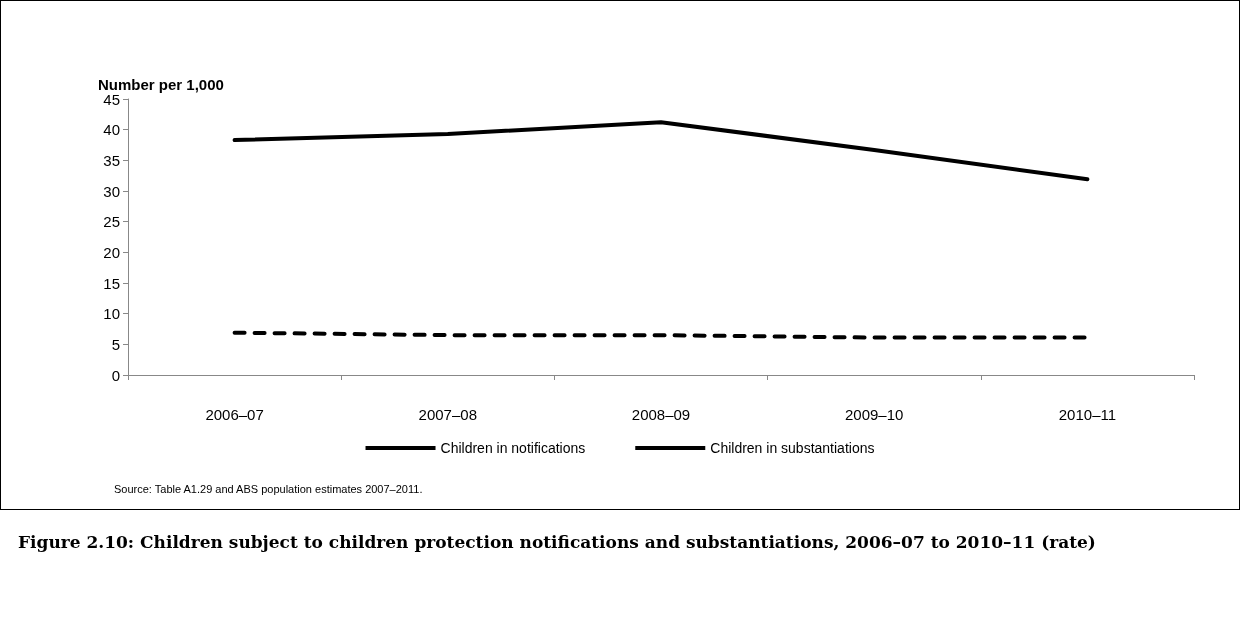  Describe the element at coordinates (234, 414) in the screenshot. I see `x-tick-label: 2006–07` at that location.